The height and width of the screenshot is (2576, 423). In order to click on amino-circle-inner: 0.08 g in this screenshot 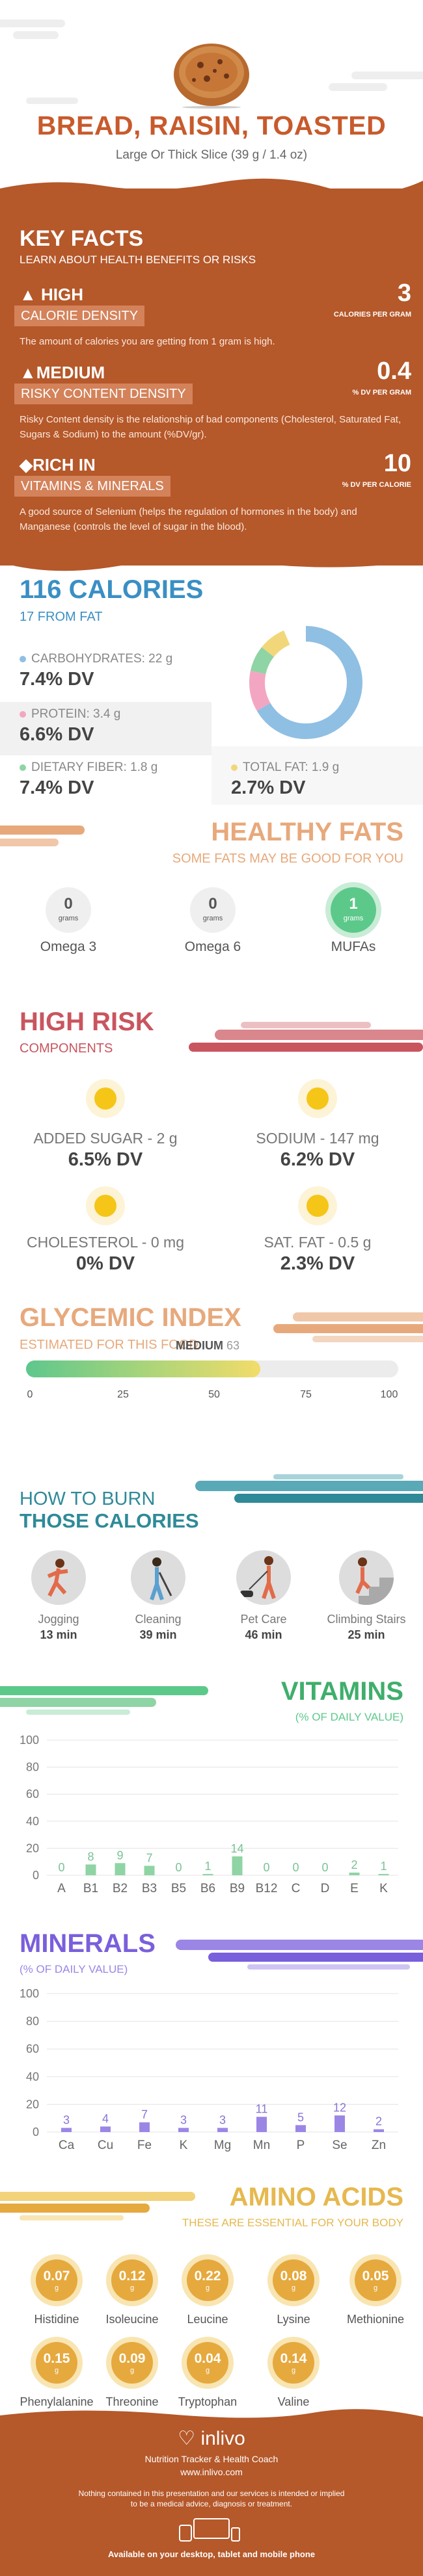, I will do `click(293, 2280)`.